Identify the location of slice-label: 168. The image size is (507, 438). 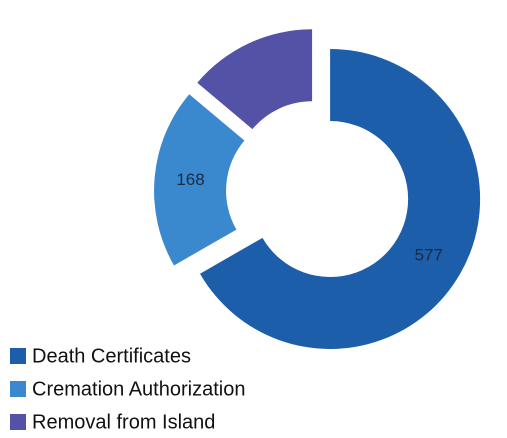
(190, 179).